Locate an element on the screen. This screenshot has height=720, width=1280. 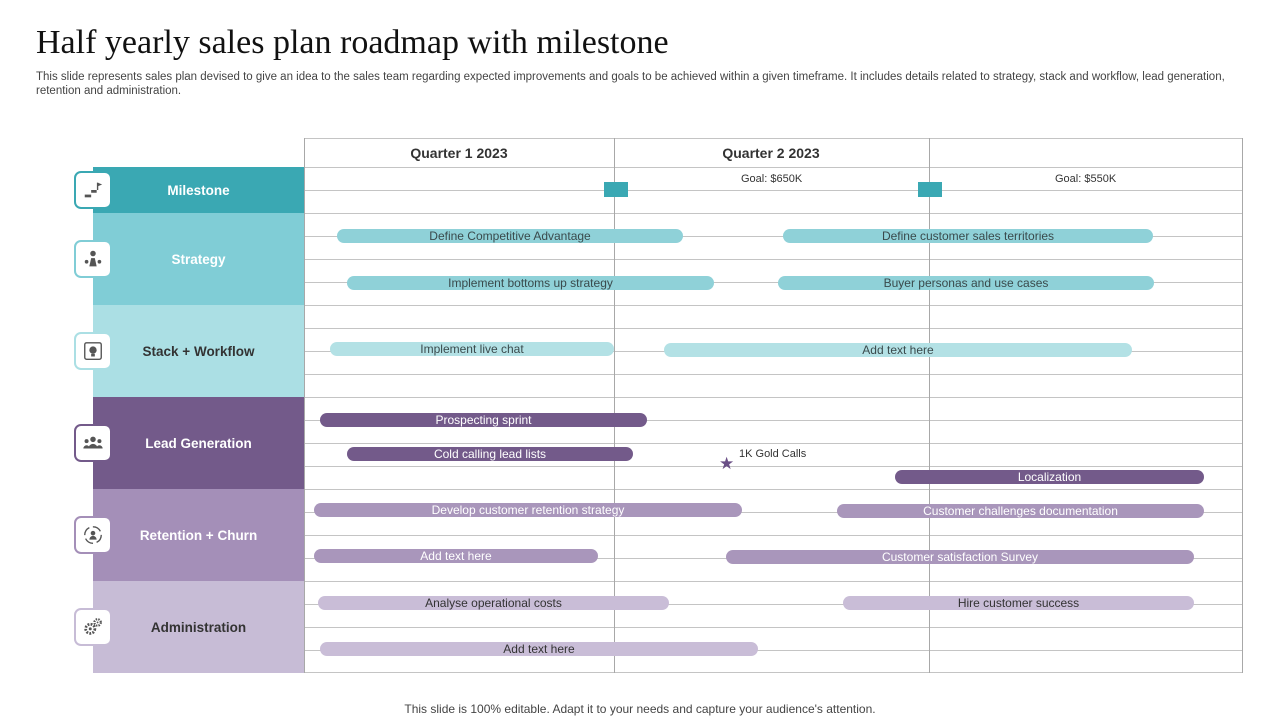
category-milestone: Milestone is located at coordinates (198, 190).